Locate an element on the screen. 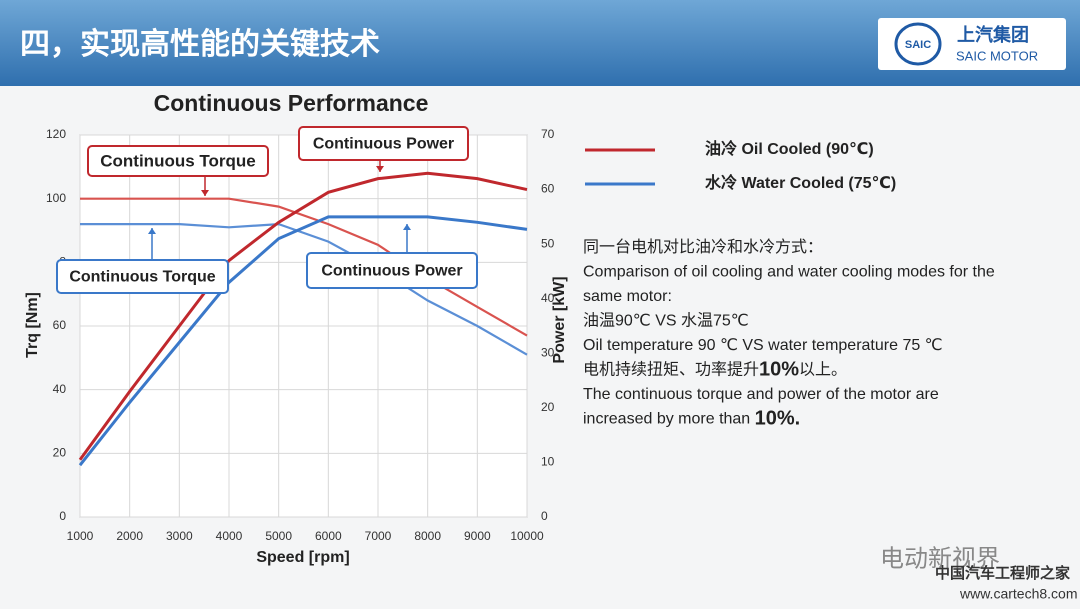 Image resolution: width=1080 pixels, height=614 pixels. watermark: 电动新视界 is located at coordinates (940, 558).